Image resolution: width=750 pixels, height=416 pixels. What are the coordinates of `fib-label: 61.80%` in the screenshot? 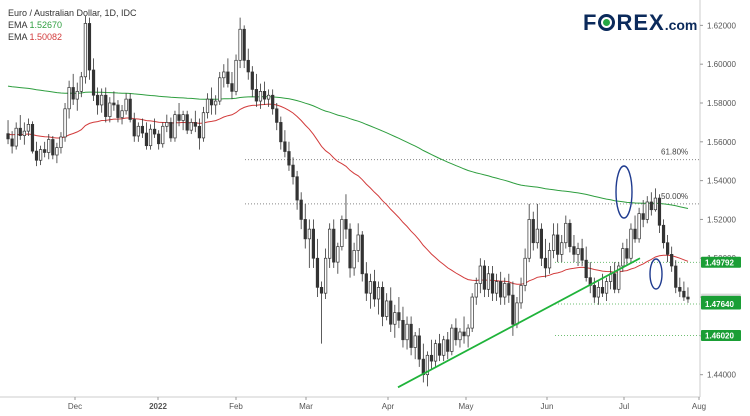 It's located at (674, 152).